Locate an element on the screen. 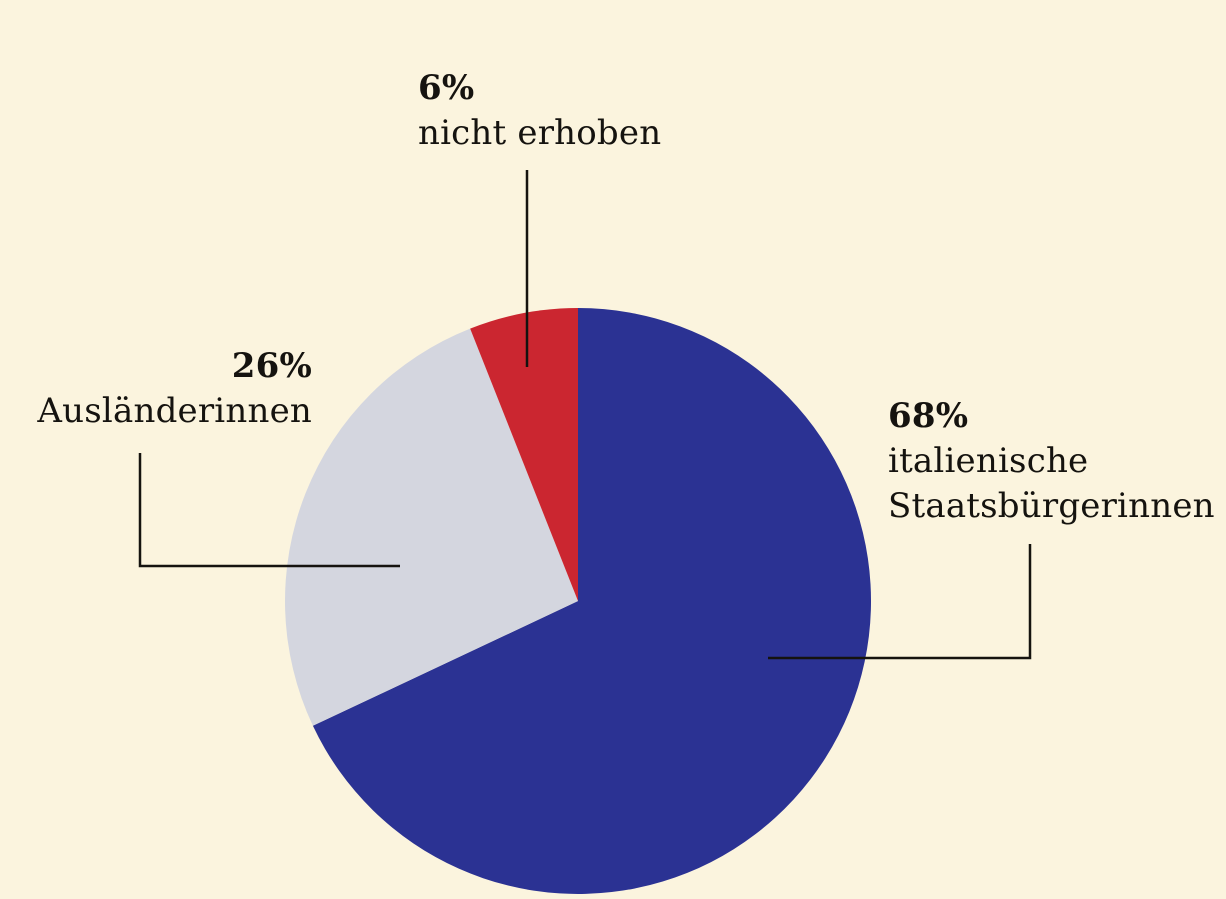 Image resolution: width=1226 pixels, height=899 pixels. name-label-staatsbuergerinnen-line2: Staatsbürgerinnen is located at coordinates (1051, 505).